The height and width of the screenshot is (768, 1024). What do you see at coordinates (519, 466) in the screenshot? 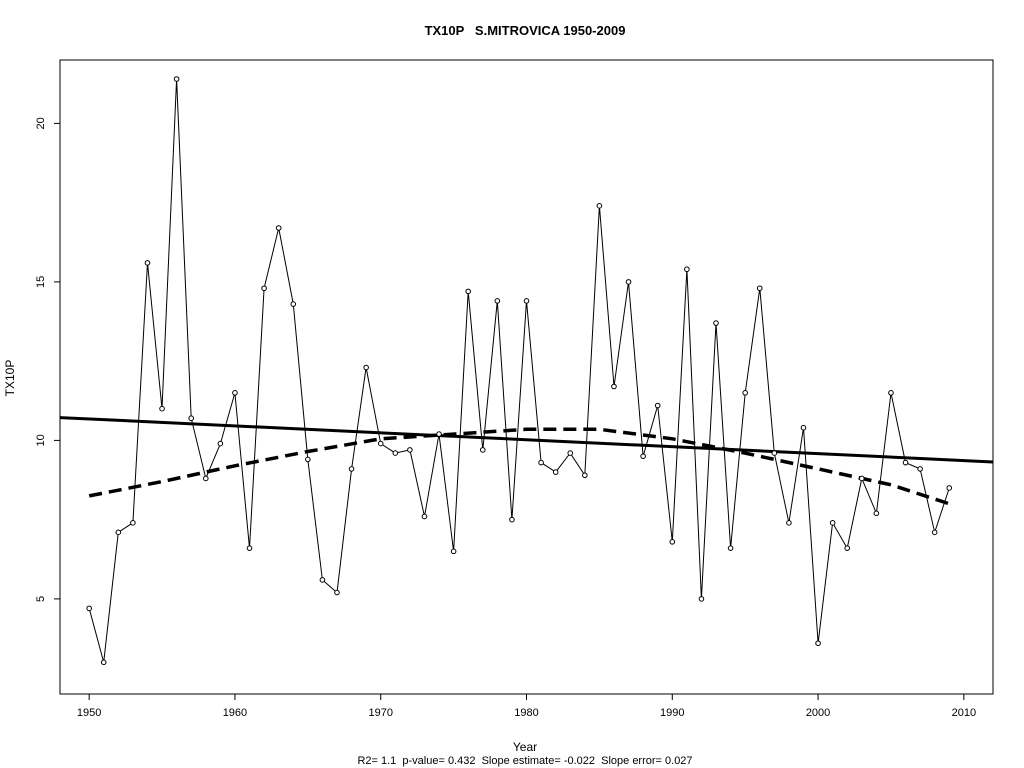
I see `smoothed-trend-curve` at bounding box center [519, 466].